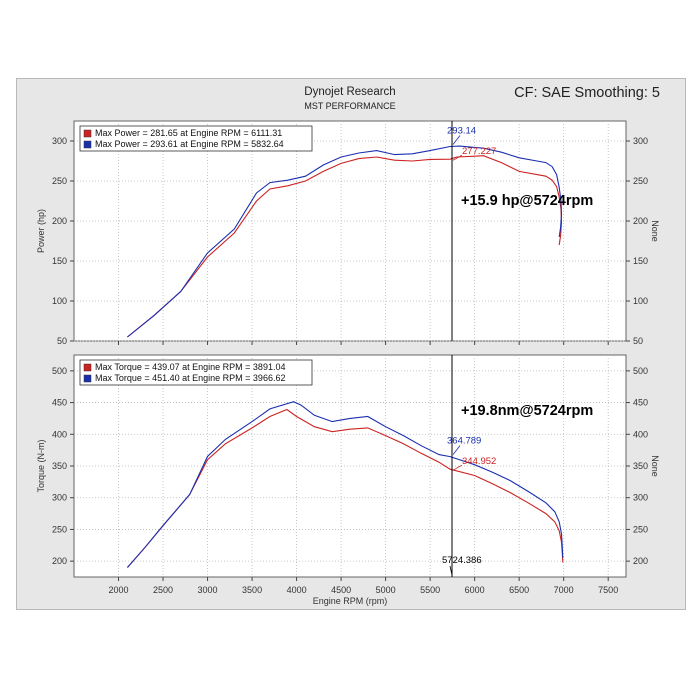  I want to click on power-cursor-run1-label: 277.227, so click(479, 151).